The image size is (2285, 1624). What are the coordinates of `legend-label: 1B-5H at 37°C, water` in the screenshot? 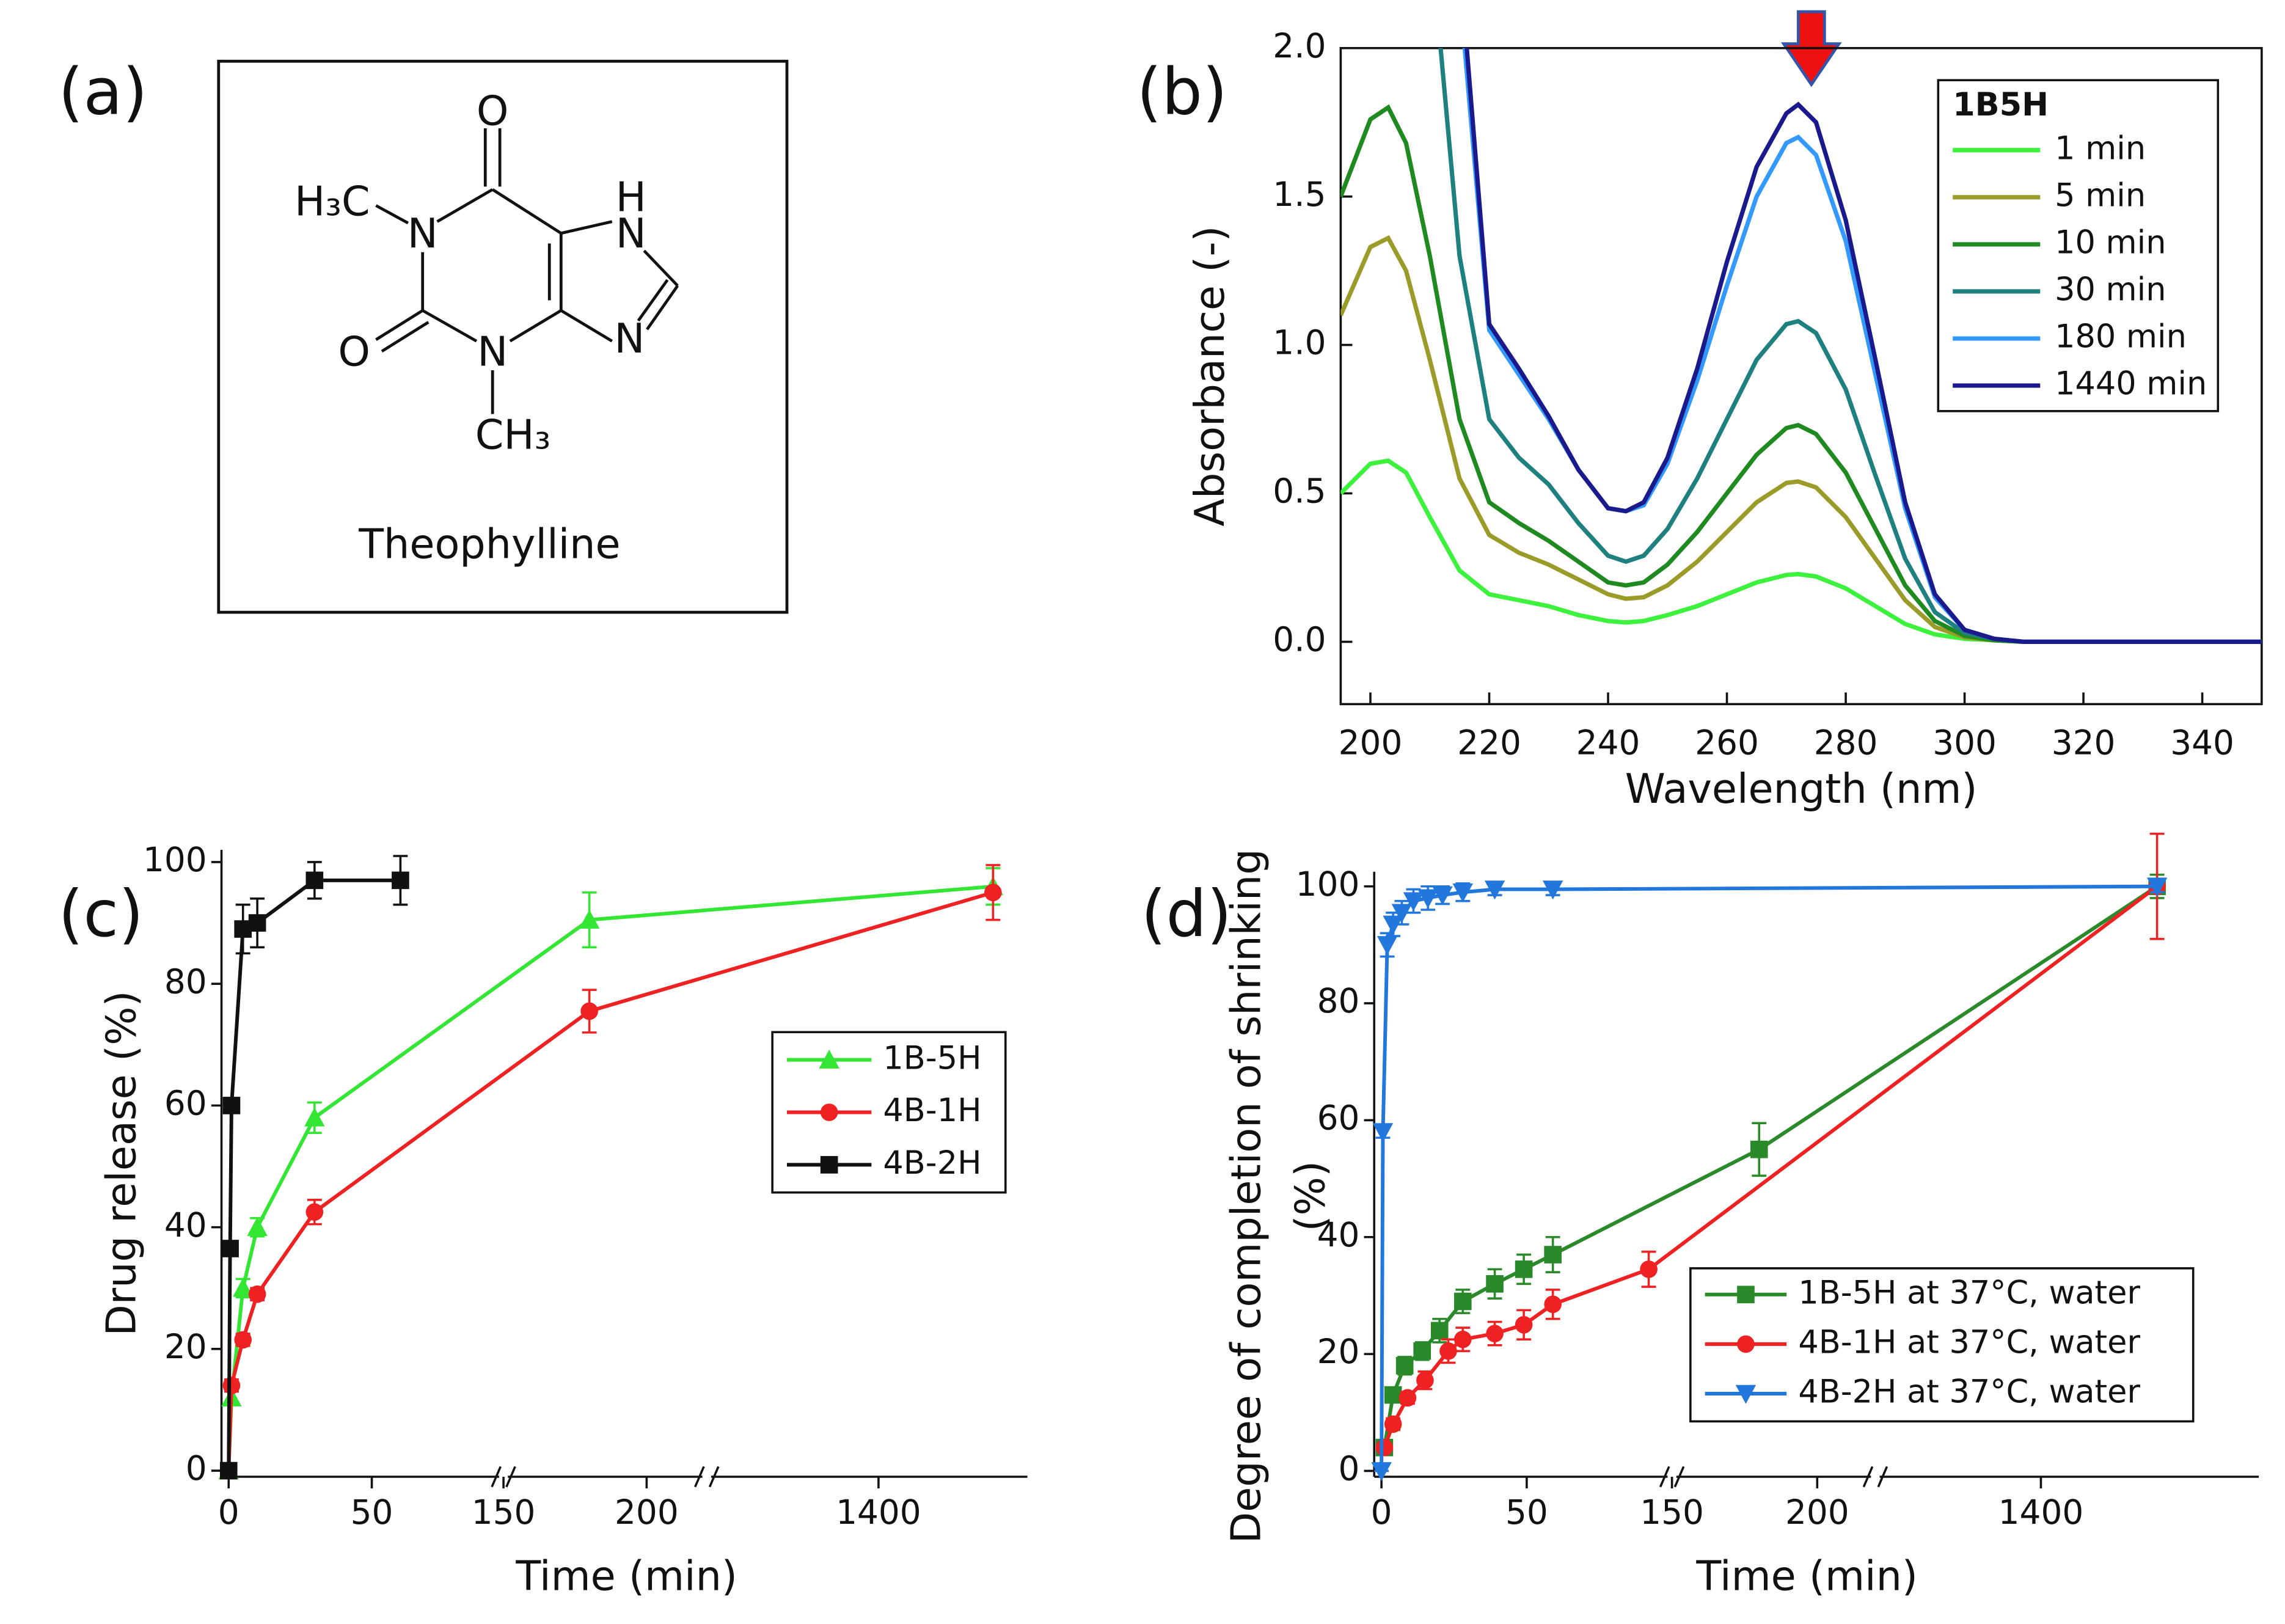 It's located at (1969, 1293).